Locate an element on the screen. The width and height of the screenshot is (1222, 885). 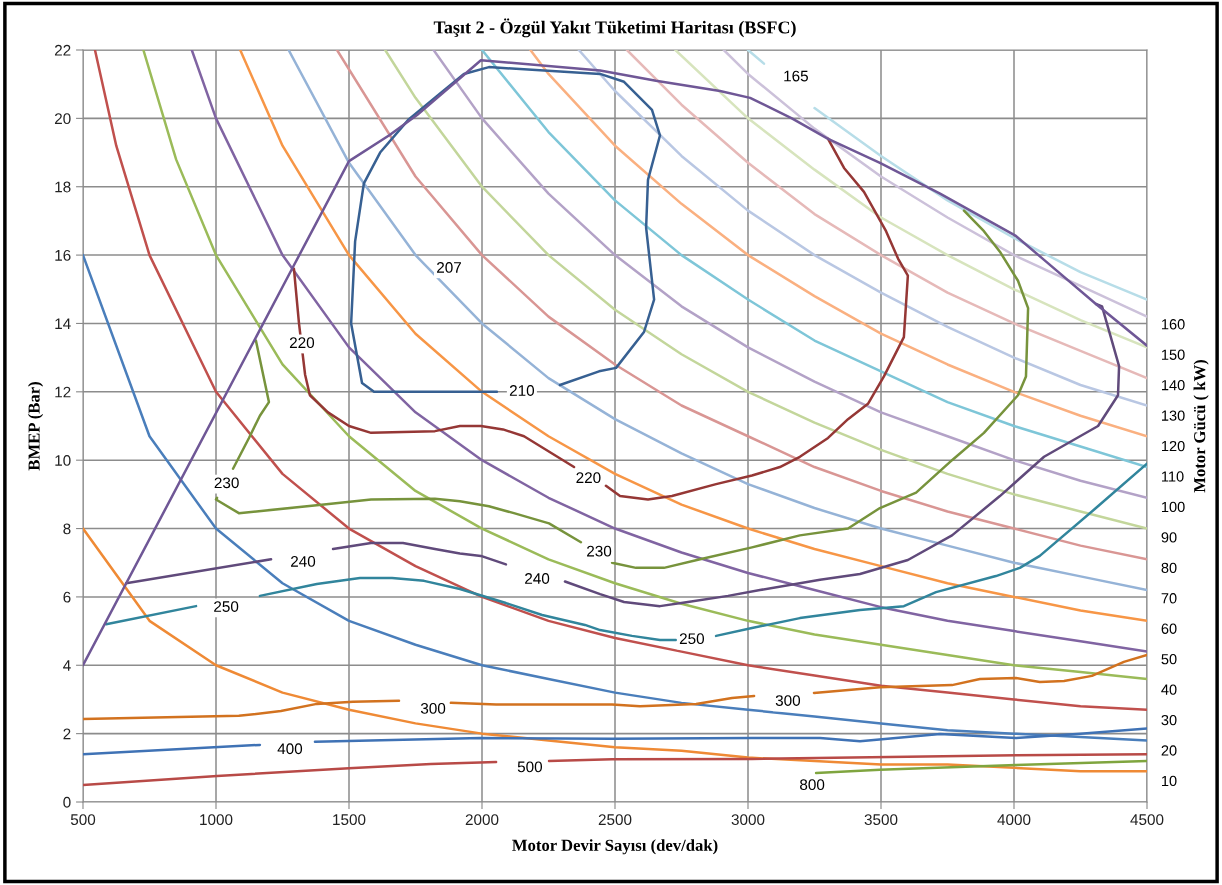
y2-tick-label: 90 is located at coordinates (1169, 537).